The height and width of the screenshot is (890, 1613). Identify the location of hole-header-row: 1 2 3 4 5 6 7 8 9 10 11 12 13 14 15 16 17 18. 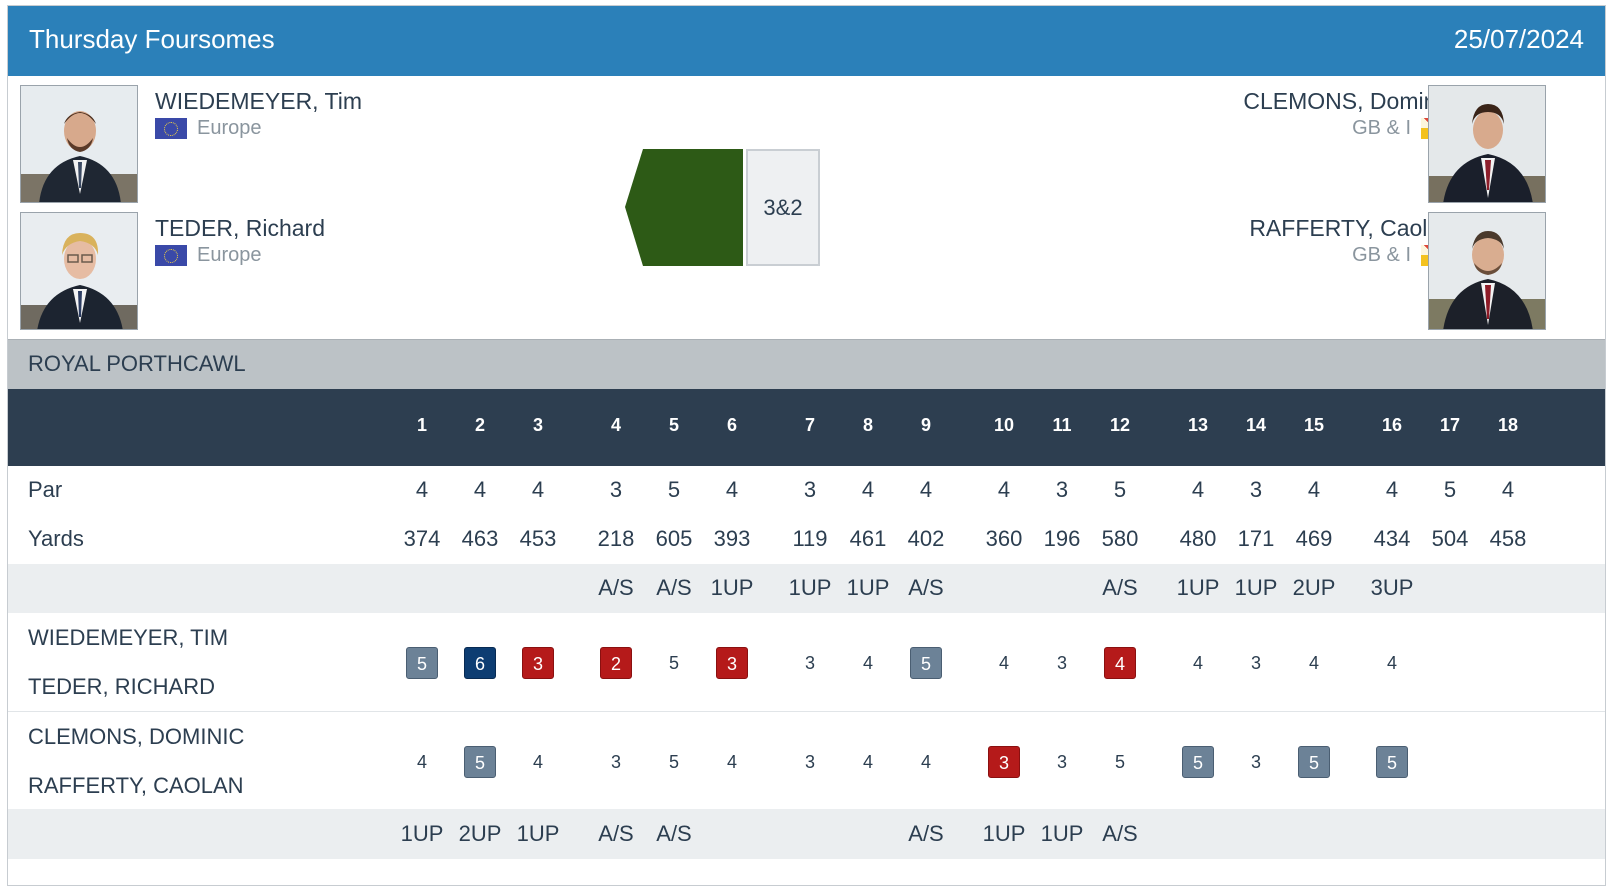
(806, 427).